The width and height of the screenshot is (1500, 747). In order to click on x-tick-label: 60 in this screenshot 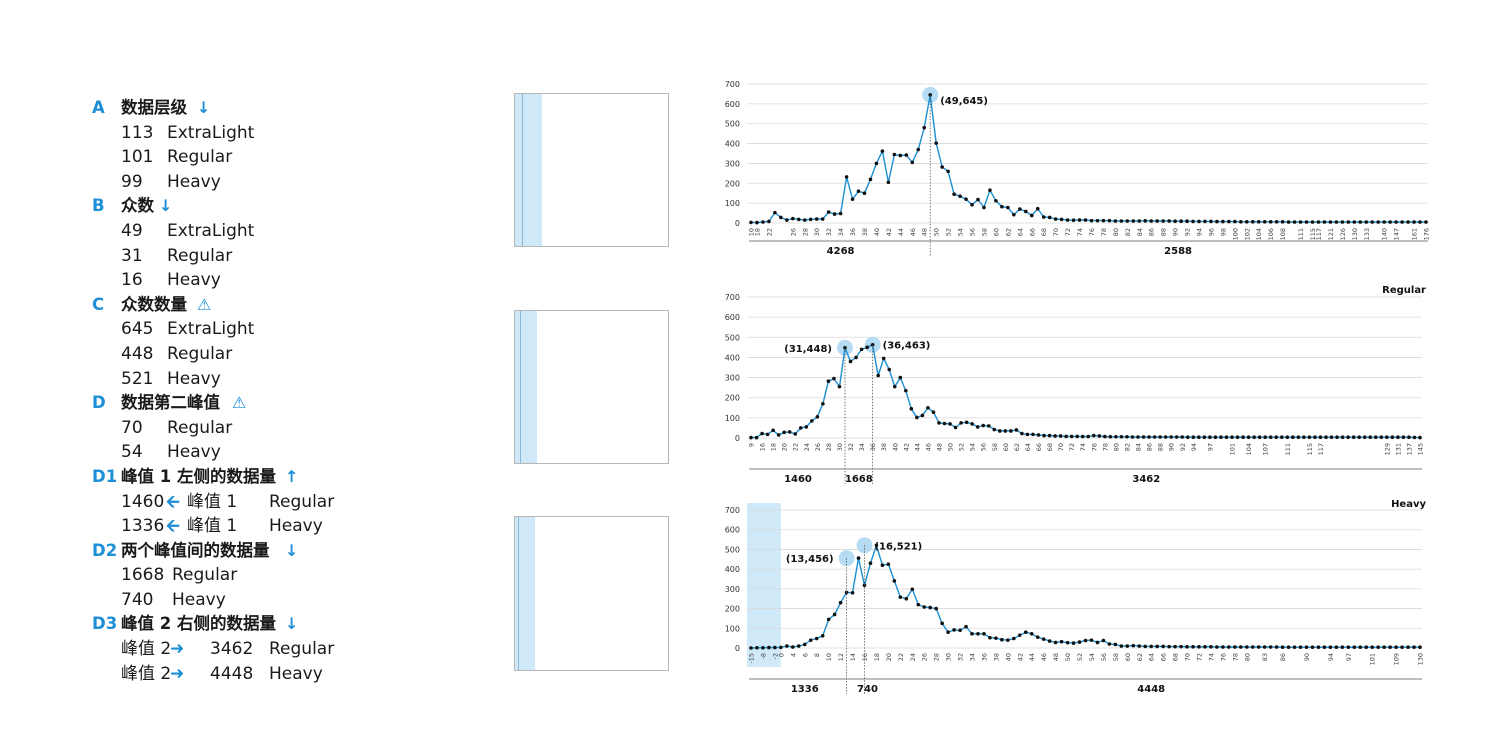, I will do `click(1006, 447)`.